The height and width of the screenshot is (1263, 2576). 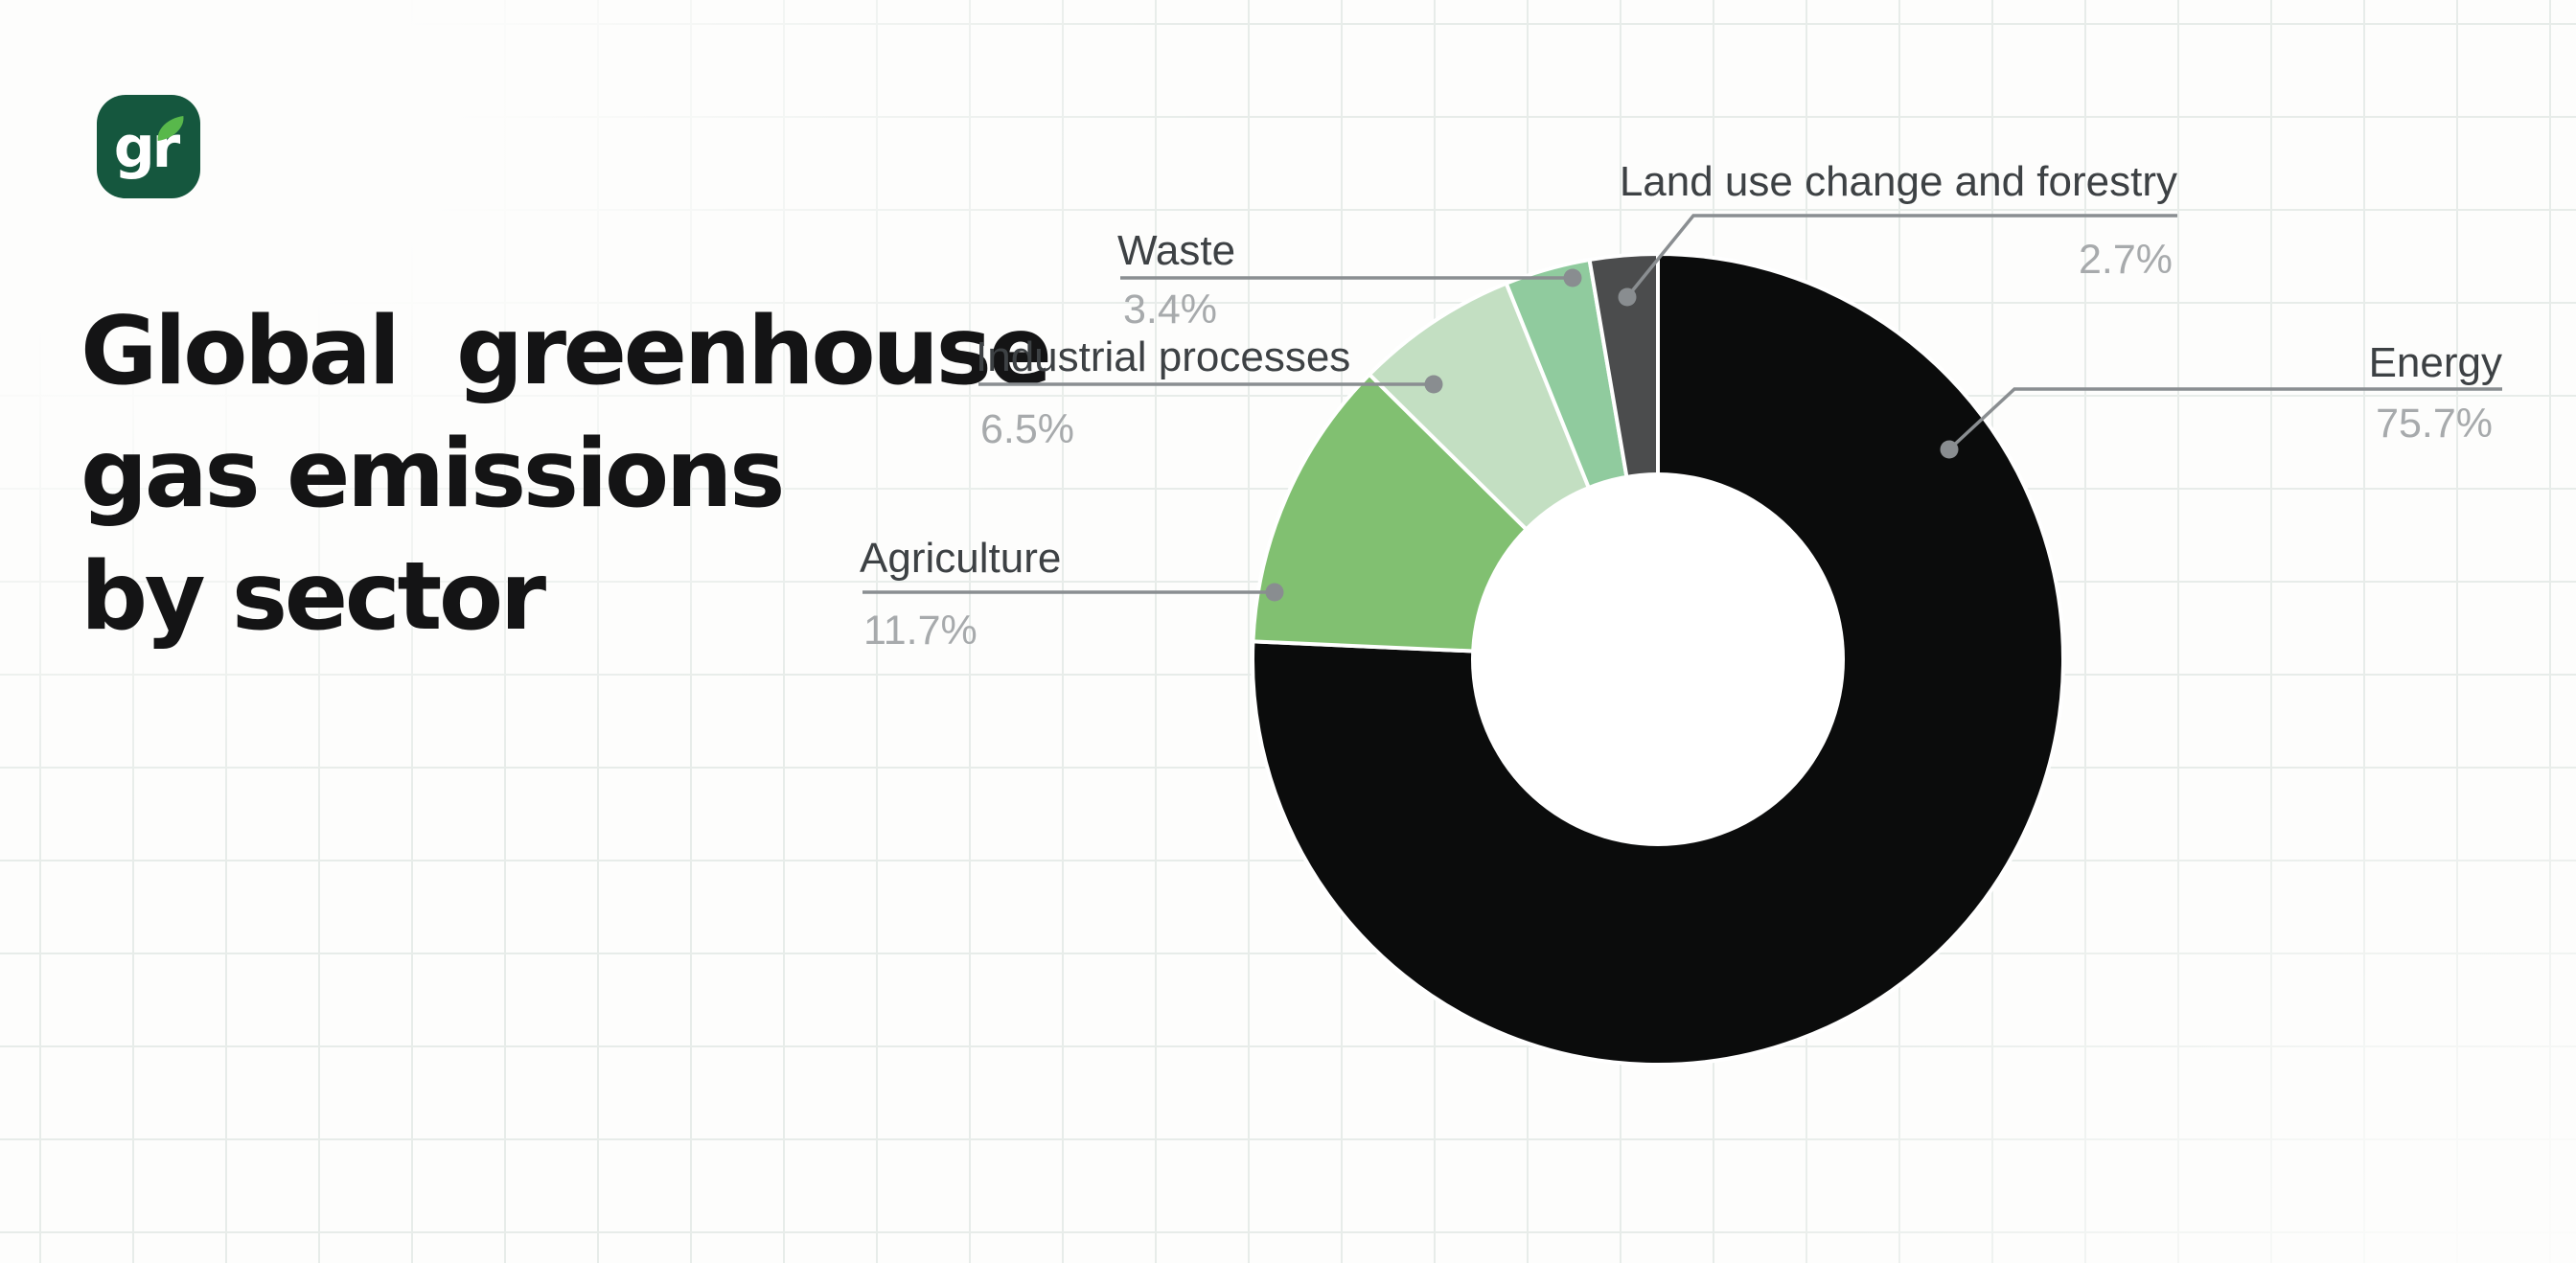 What do you see at coordinates (1027, 429) in the screenshot?
I see `slice-pct-industrial-processes: 6.5%` at bounding box center [1027, 429].